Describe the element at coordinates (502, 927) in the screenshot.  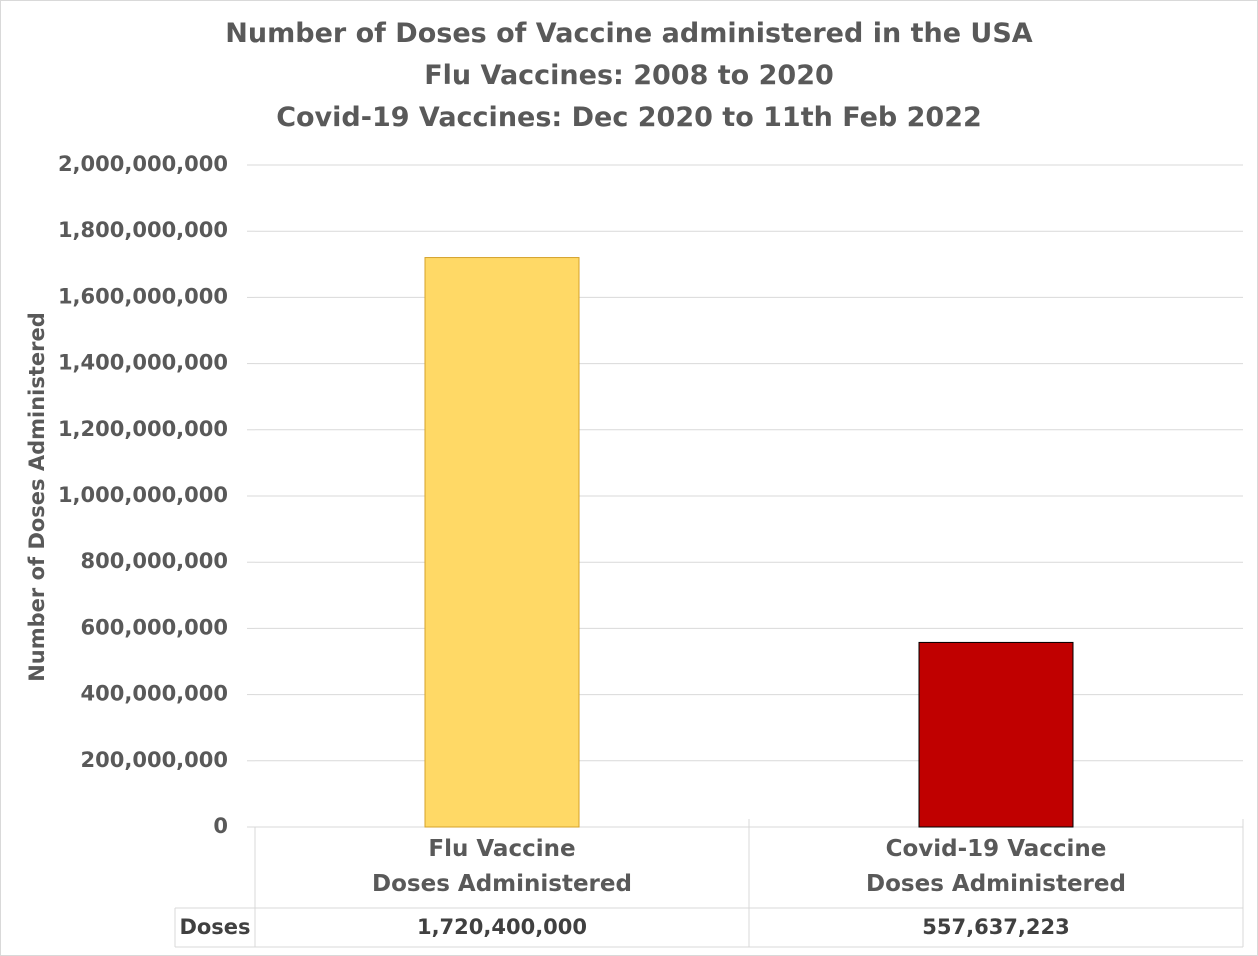
I see `value-label: 1,720,400,000` at that location.